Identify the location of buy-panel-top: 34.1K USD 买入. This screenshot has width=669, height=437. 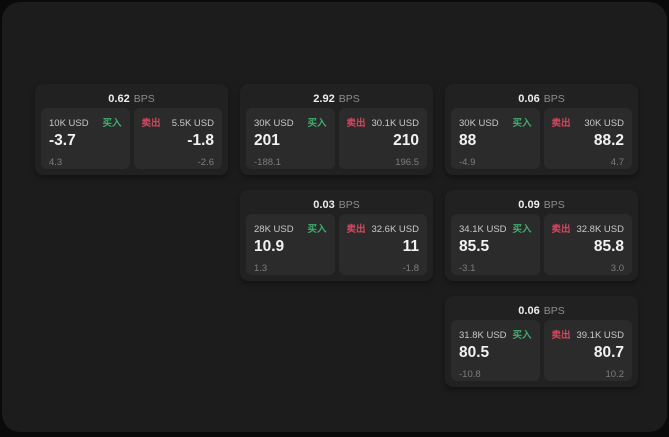
(495, 228).